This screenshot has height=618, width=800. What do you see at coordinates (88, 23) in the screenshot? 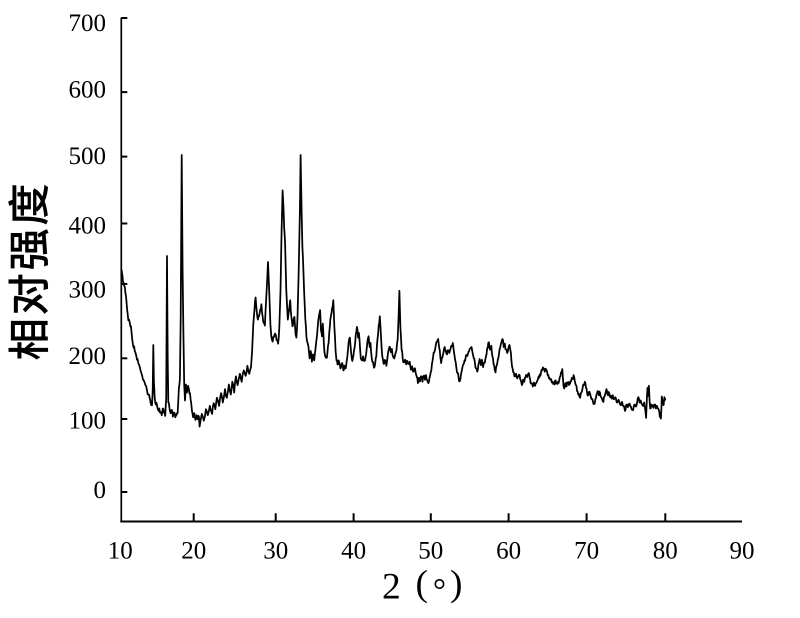
I see `svg-text: 700` at bounding box center [88, 23].